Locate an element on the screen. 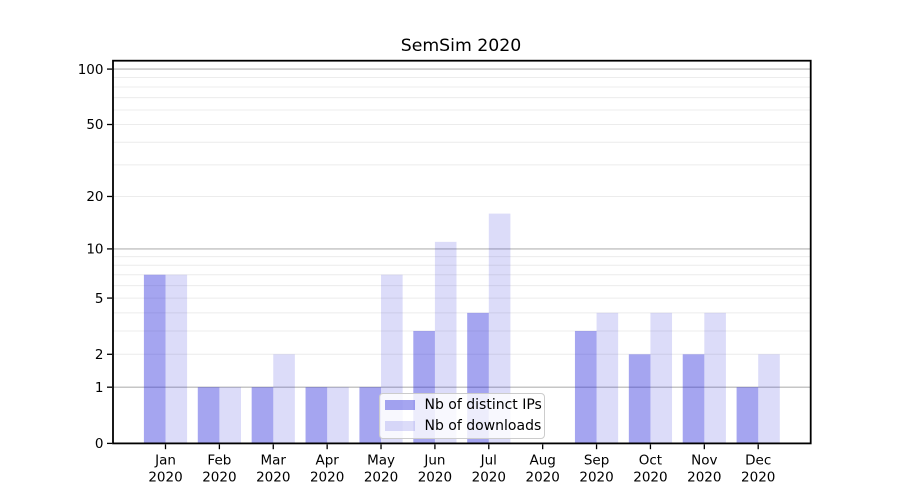 The height and width of the screenshot is (500, 900). x-tick-label: Jan 2020 is located at coordinates (165, 468).